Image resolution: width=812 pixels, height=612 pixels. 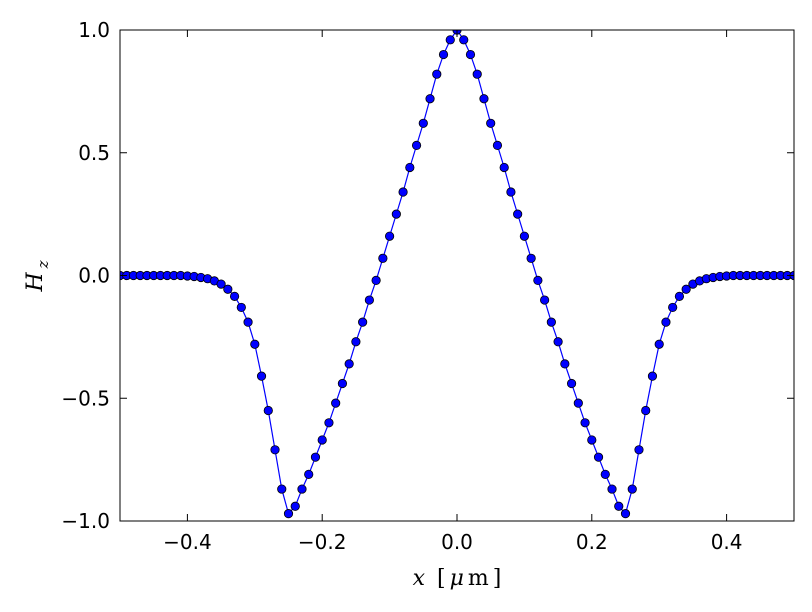 I want to click on x-axis-variable: x, so click(x=419, y=578).